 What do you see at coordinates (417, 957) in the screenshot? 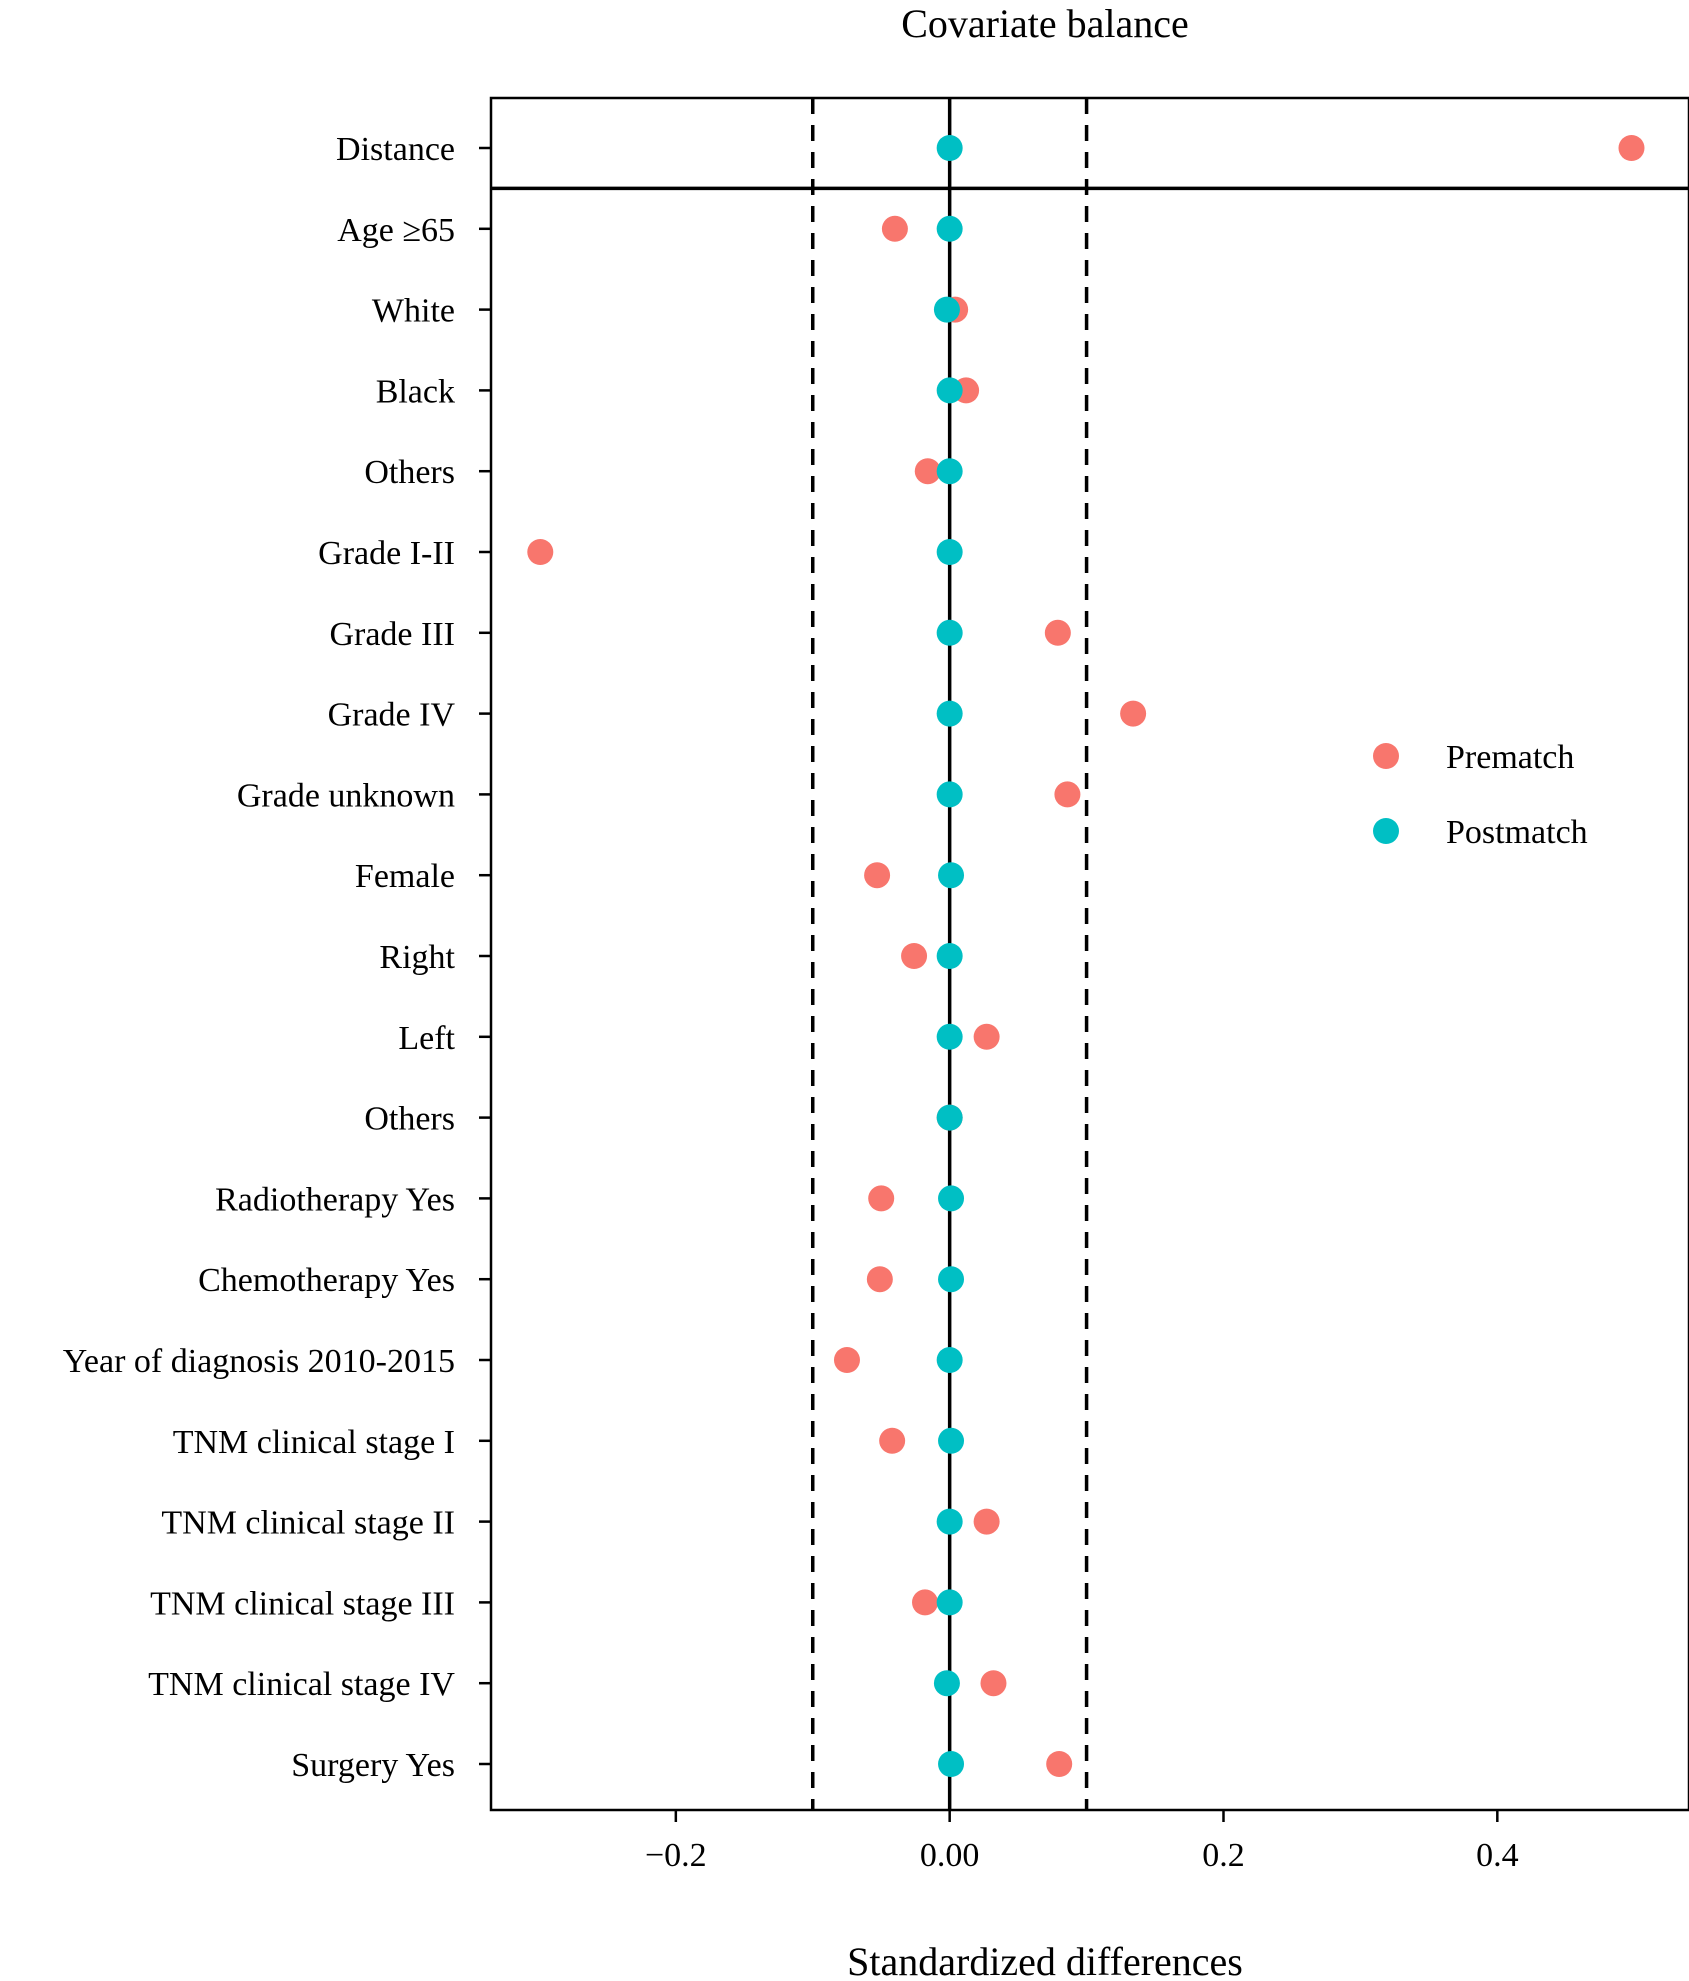
I see `y-tick-label: Right` at bounding box center [417, 957].